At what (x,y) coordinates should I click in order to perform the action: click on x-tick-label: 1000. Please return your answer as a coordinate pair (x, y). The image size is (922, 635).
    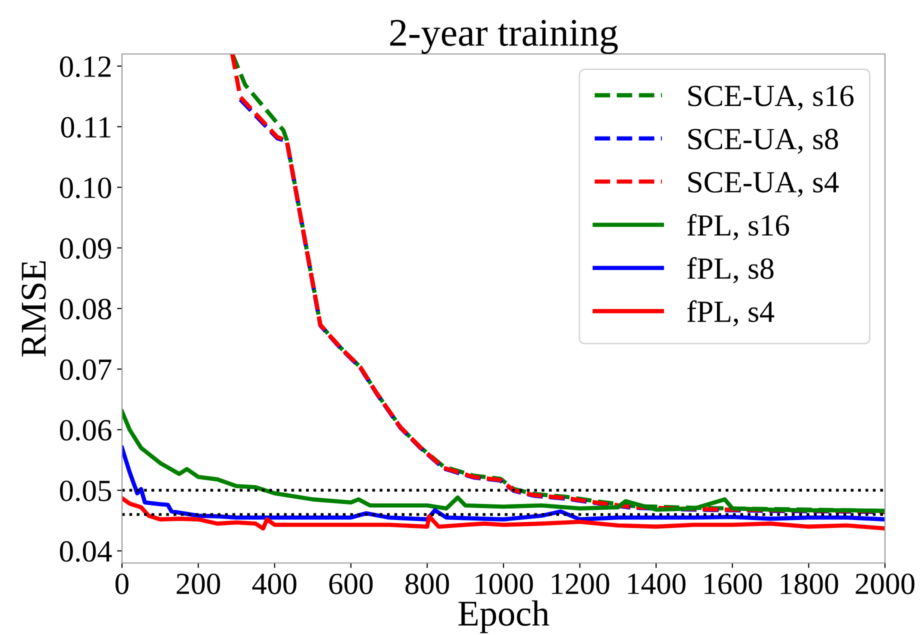
    Looking at the image, I should click on (504, 584).